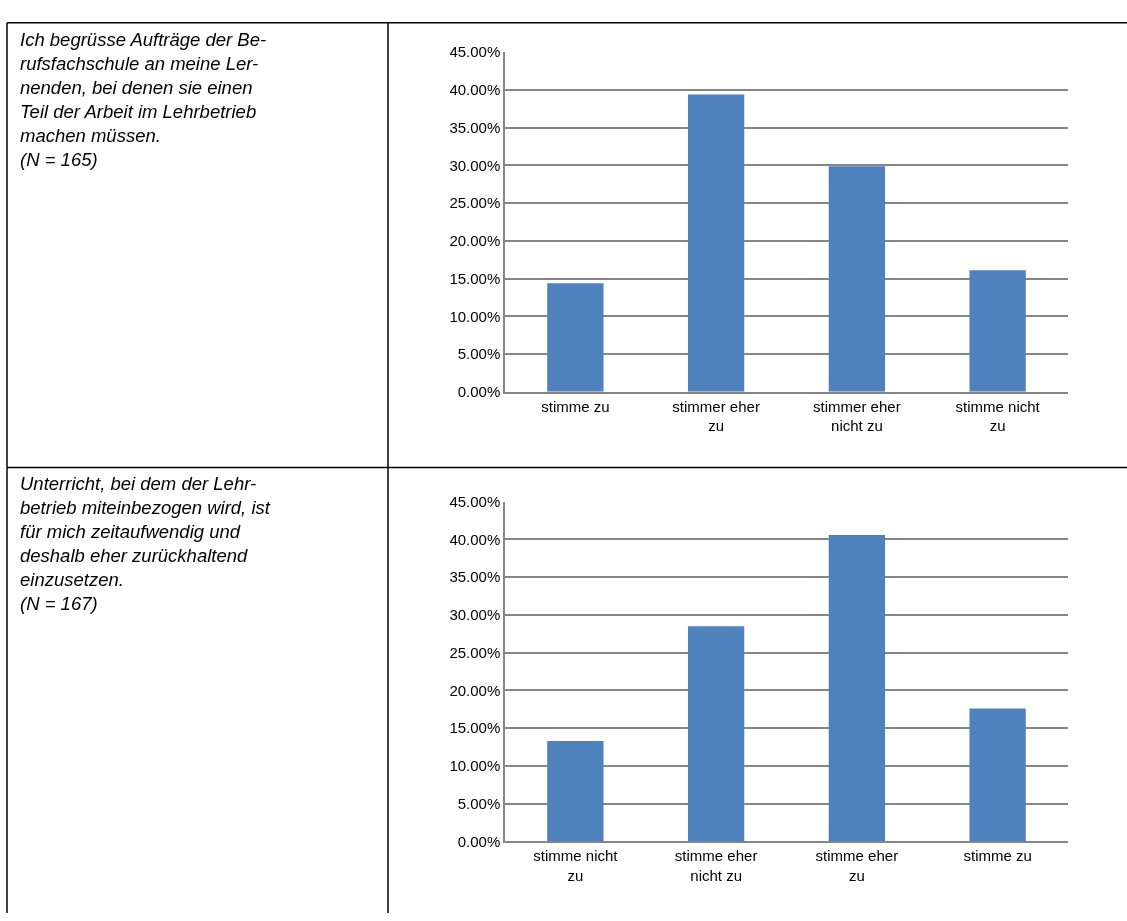  I want to click on x-tick-label: stimme eher zu, so click(857, 865).